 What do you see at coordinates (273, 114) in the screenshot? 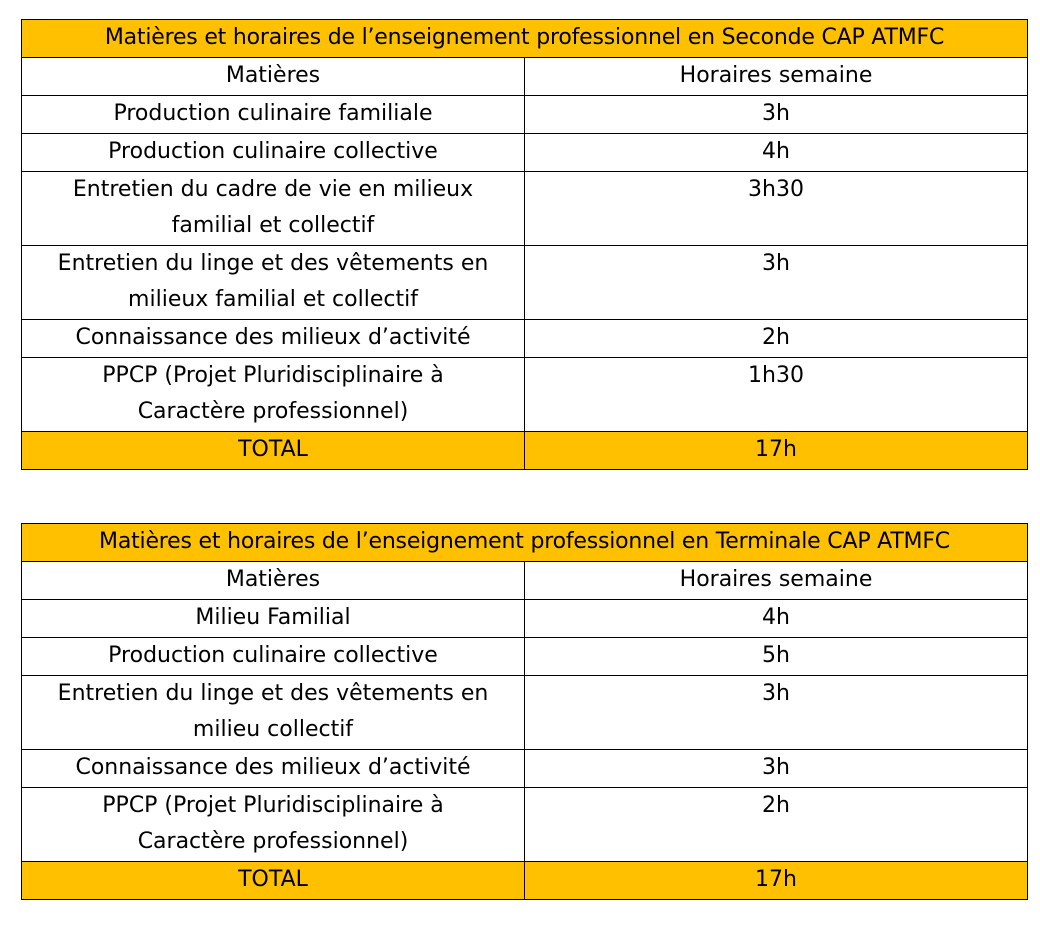
I see `subject-cell: Production culinaire familiale` at bounding box center [273, 114].